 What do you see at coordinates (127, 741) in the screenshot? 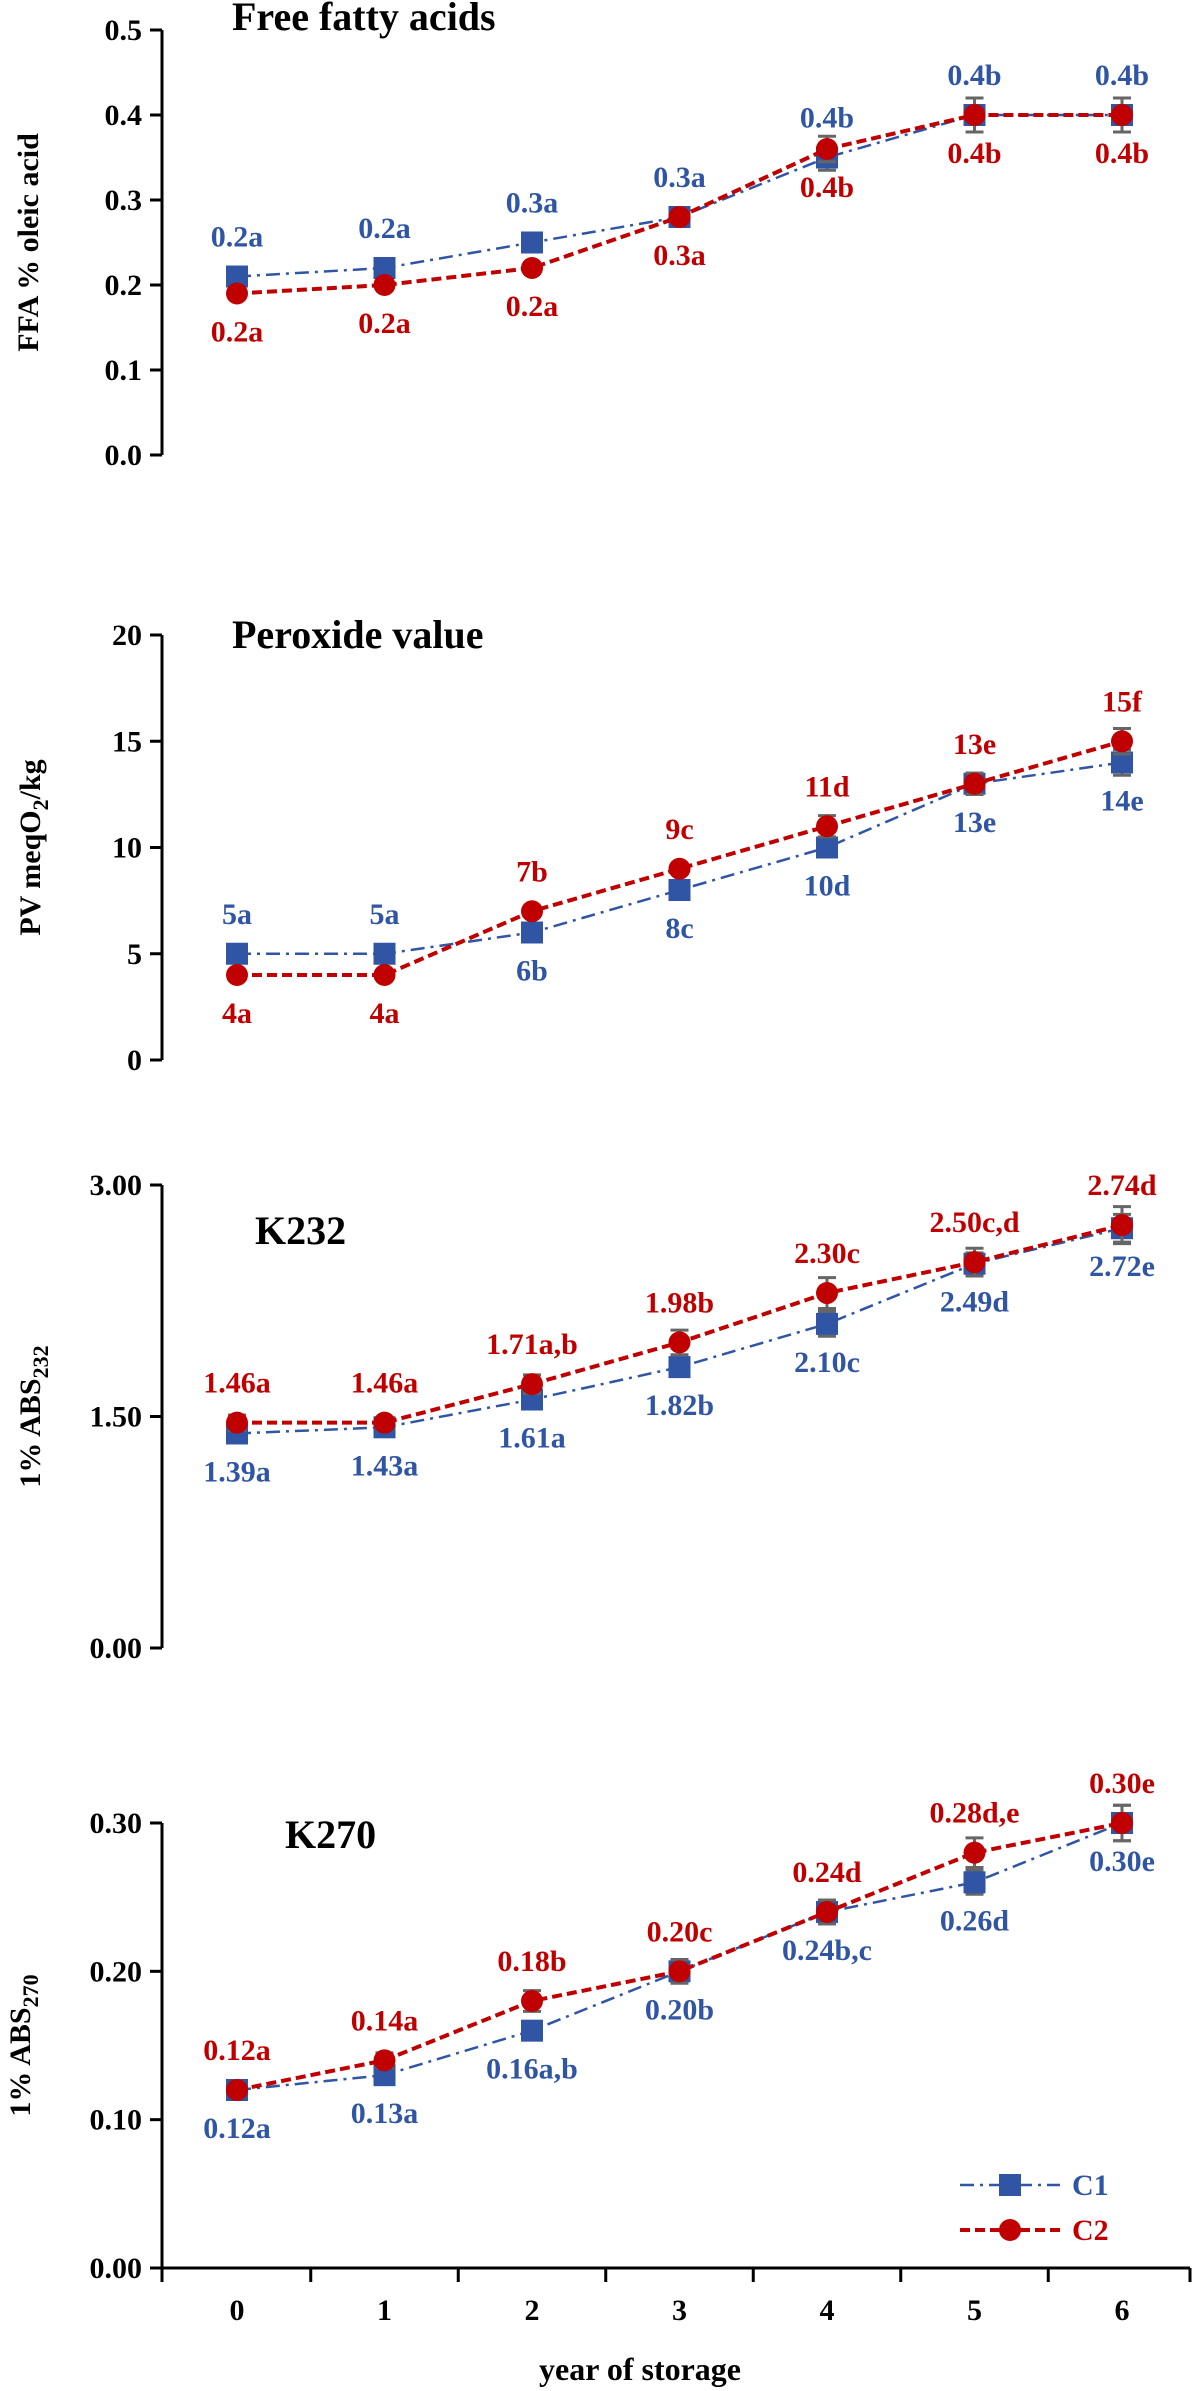
I see `y-tick-label: 15` at bounding box center [127, 741].